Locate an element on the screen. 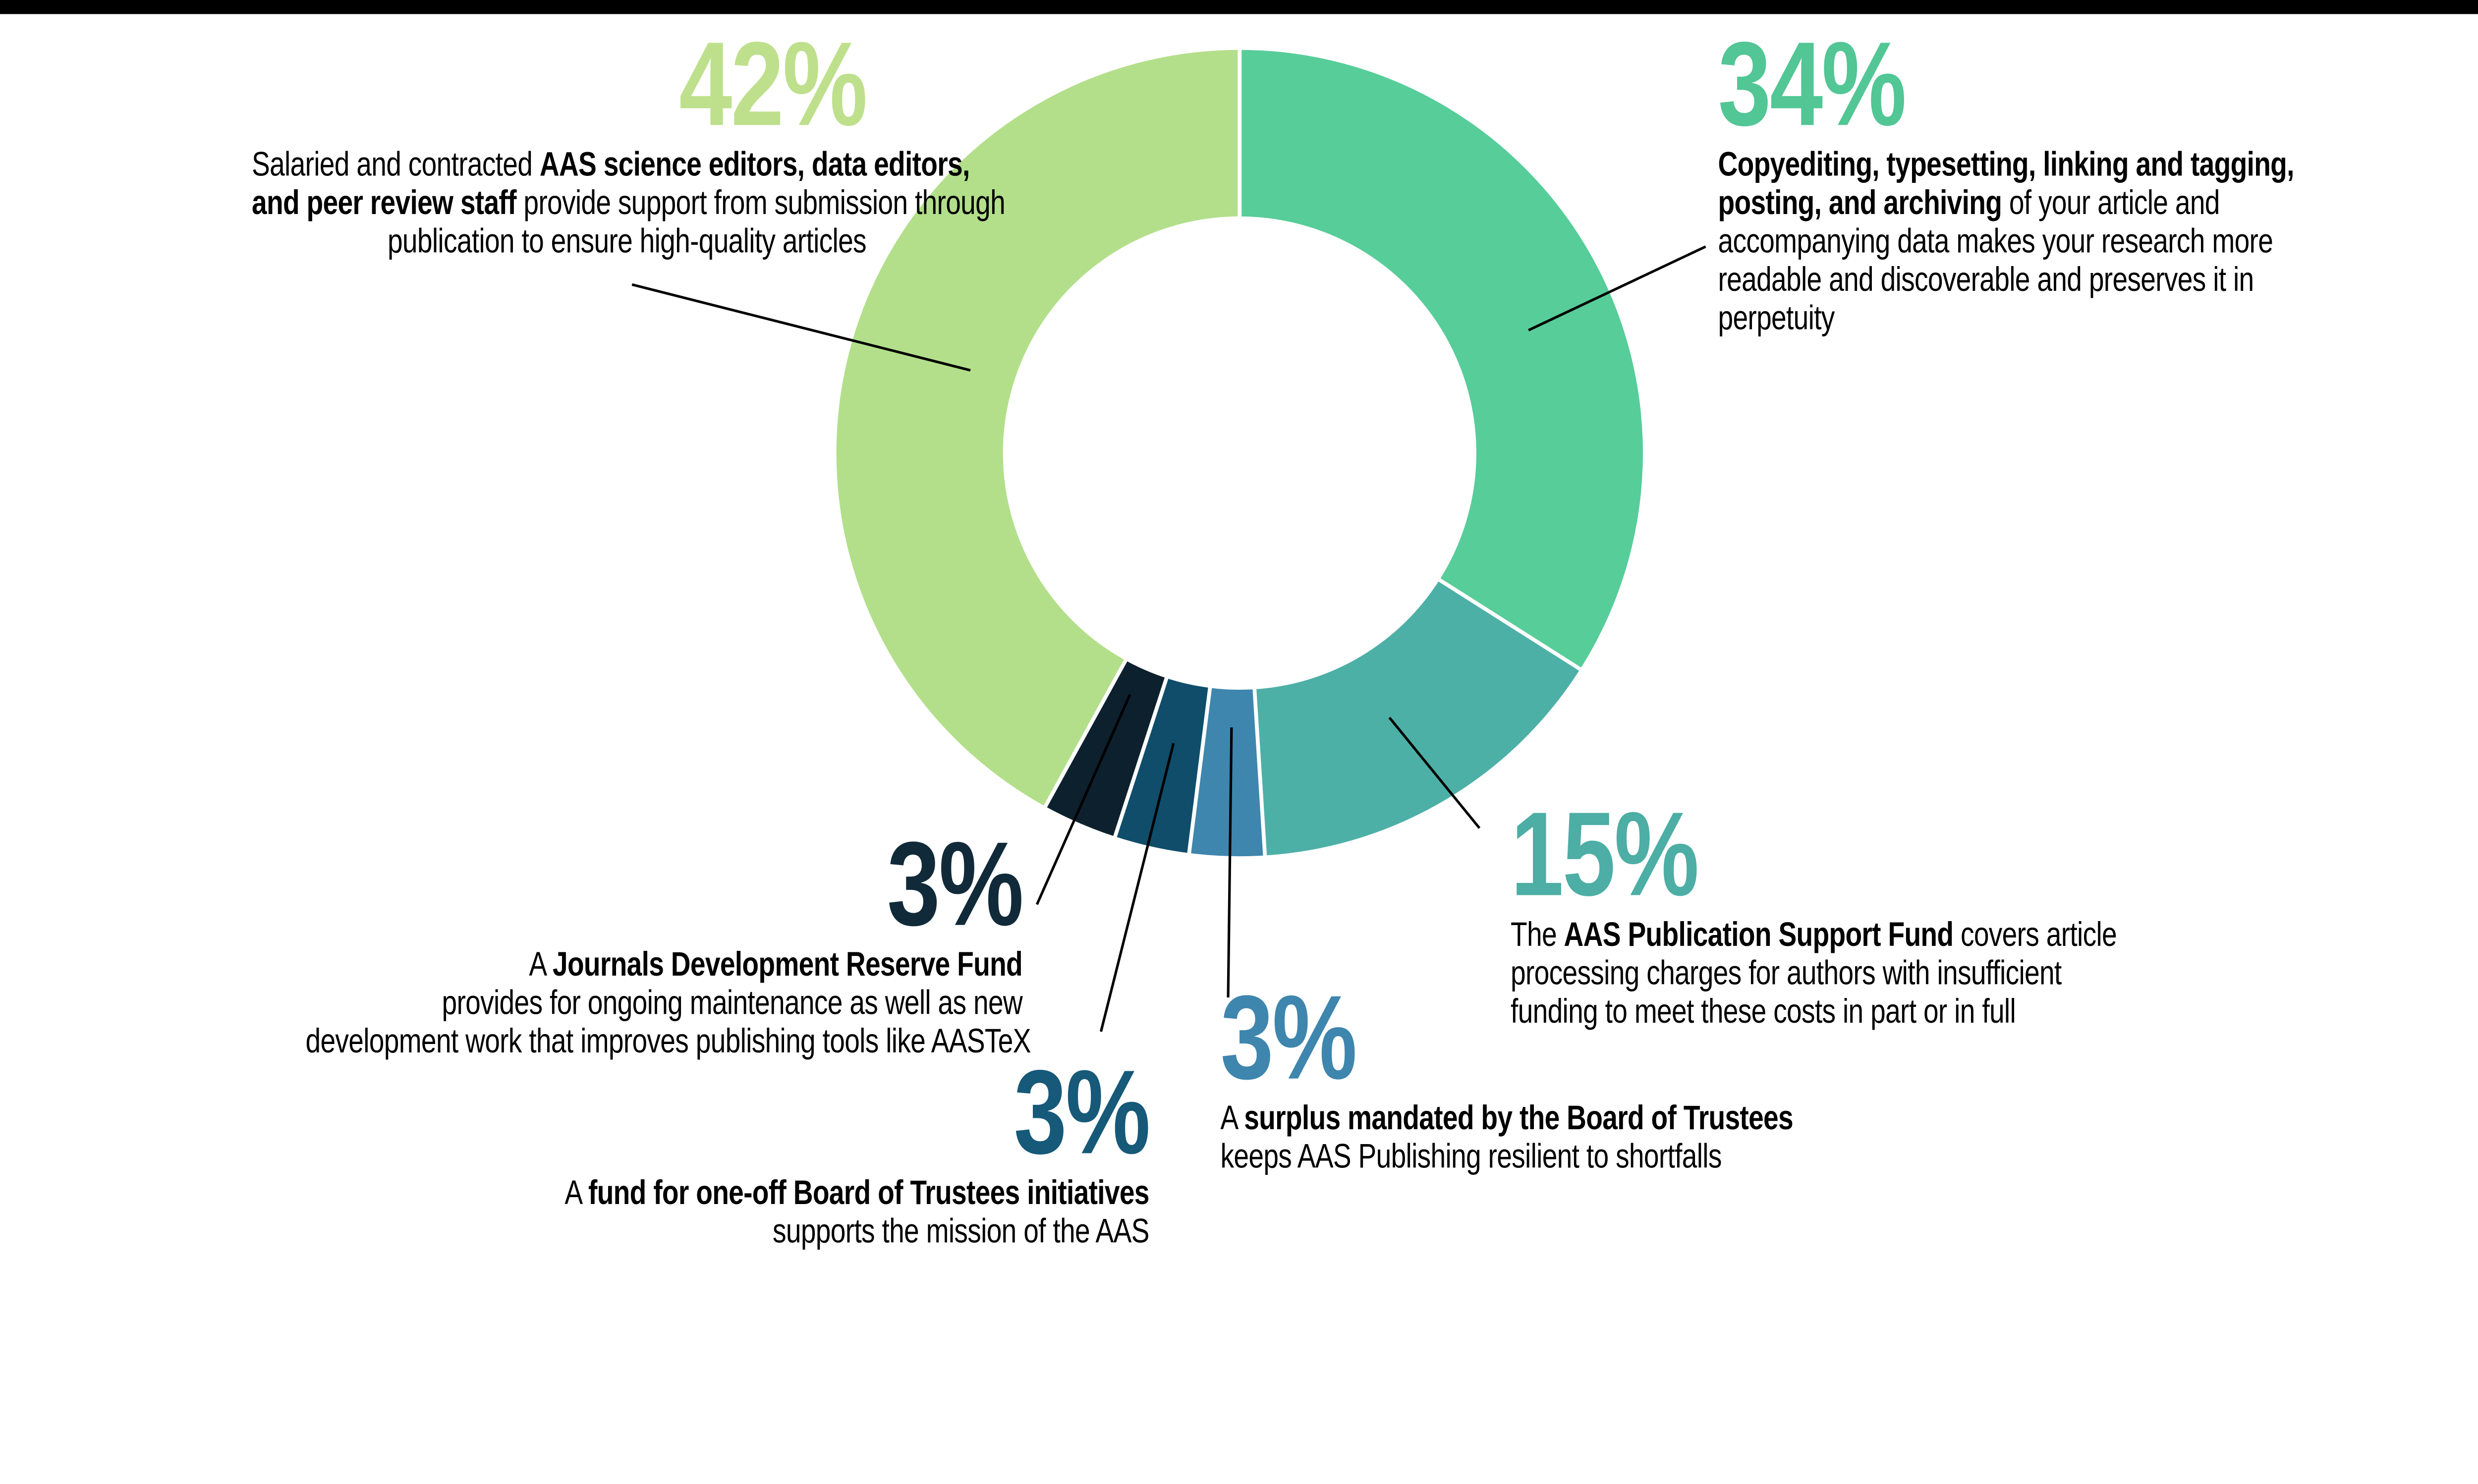 Image resolution: width=2478 pixels, height=1484 pixels. leader-line-3-journals is located at coordinates (1083, 800).